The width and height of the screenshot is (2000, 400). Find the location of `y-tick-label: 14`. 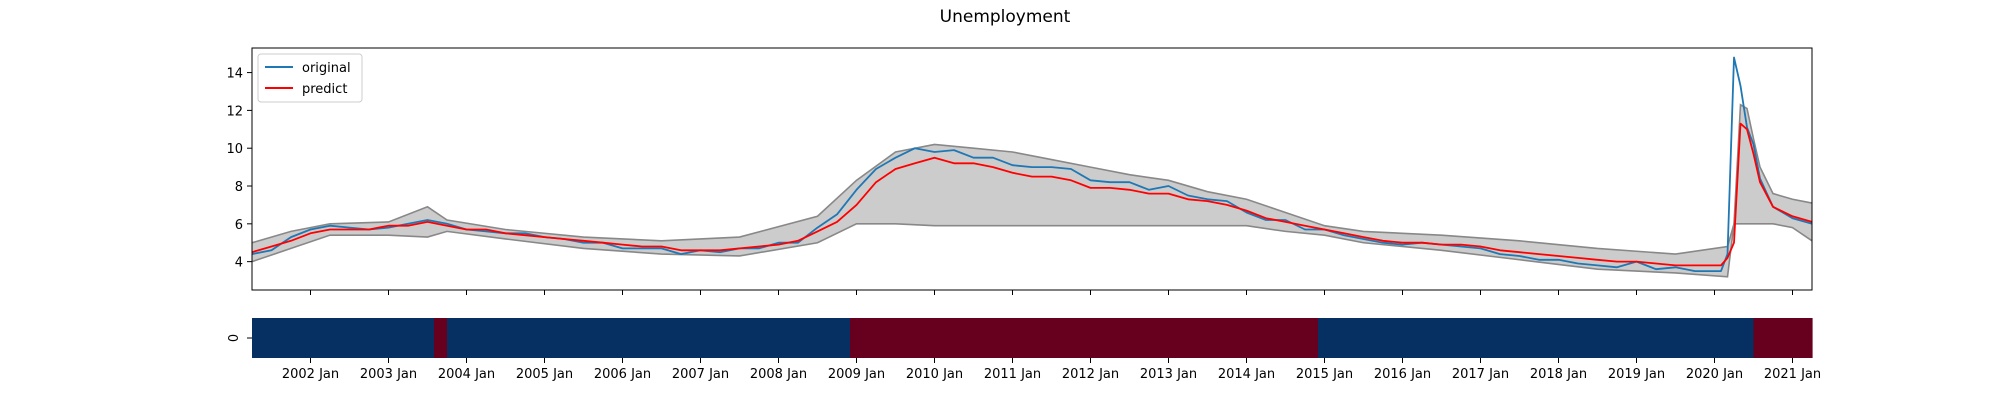

y-tick-label: 14 is located at coordinates (234, 74).